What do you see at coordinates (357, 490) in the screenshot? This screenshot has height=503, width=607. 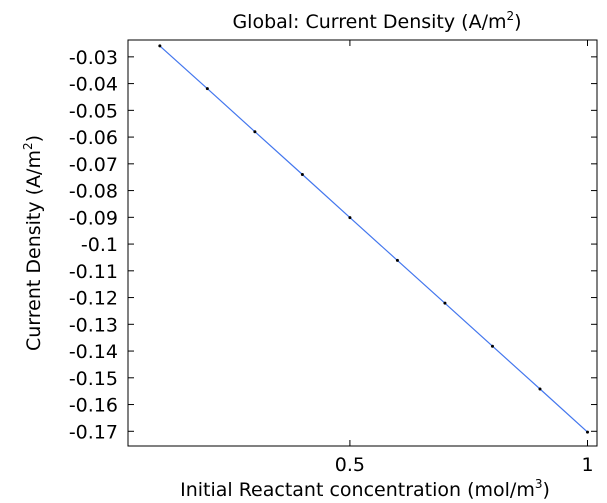 I see `x-axis-label-text: Initial Reactant concentration (mol/m` at bounding box center [357, 490].